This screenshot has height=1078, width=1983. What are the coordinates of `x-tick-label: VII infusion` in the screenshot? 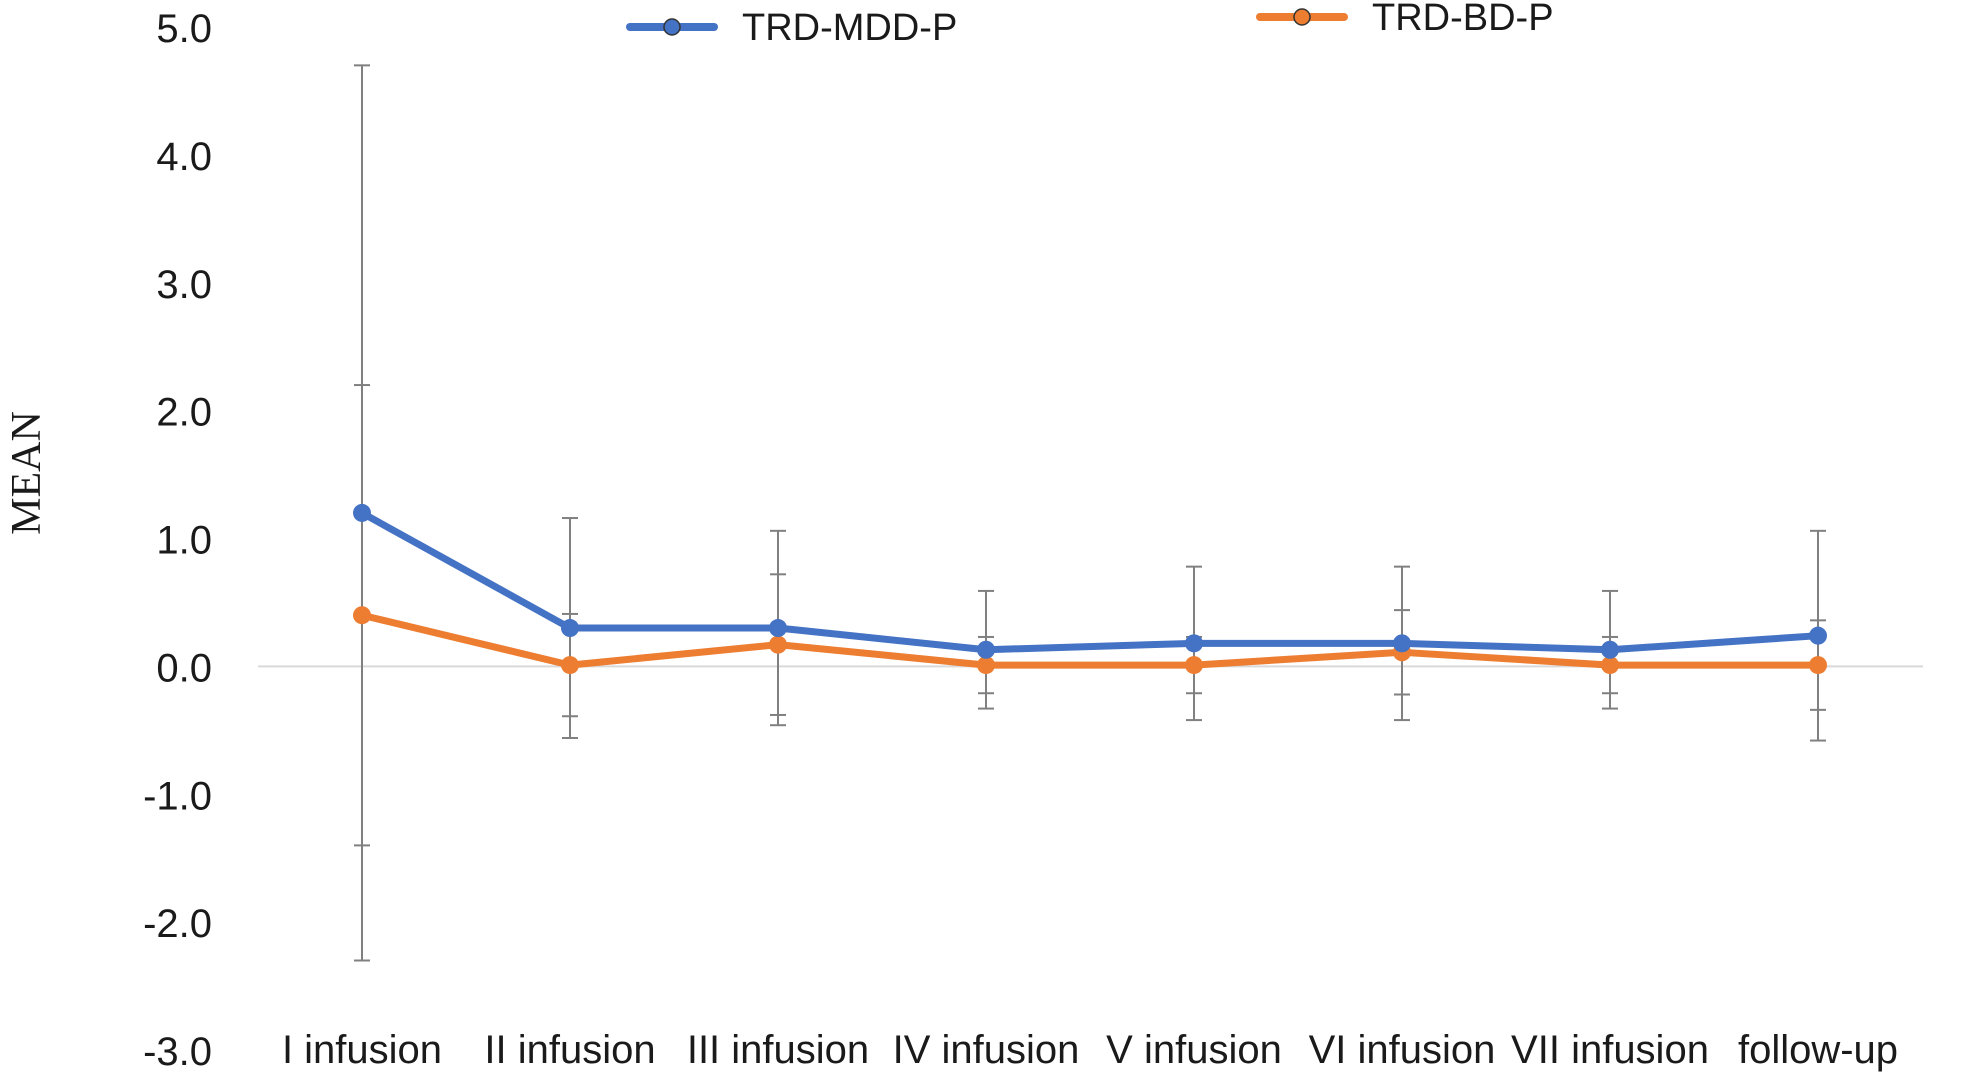 It's located at (1610, 1050).